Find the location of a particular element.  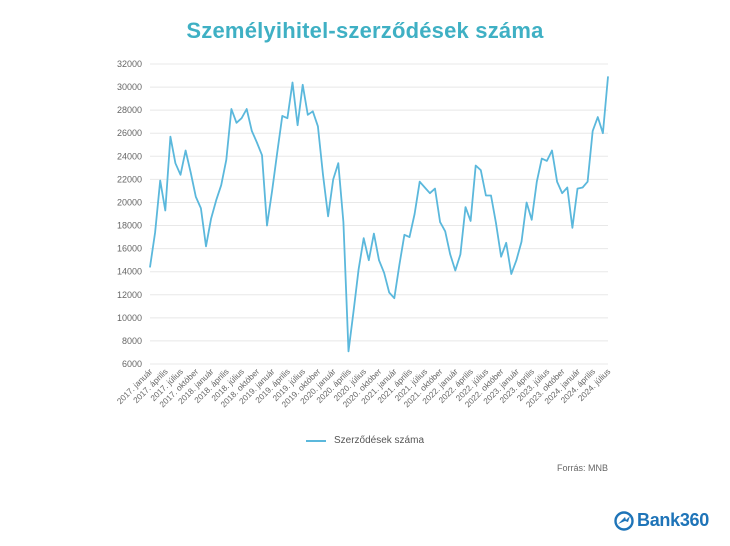

legend: Szerződések száma is located at coordinates (365, 440).